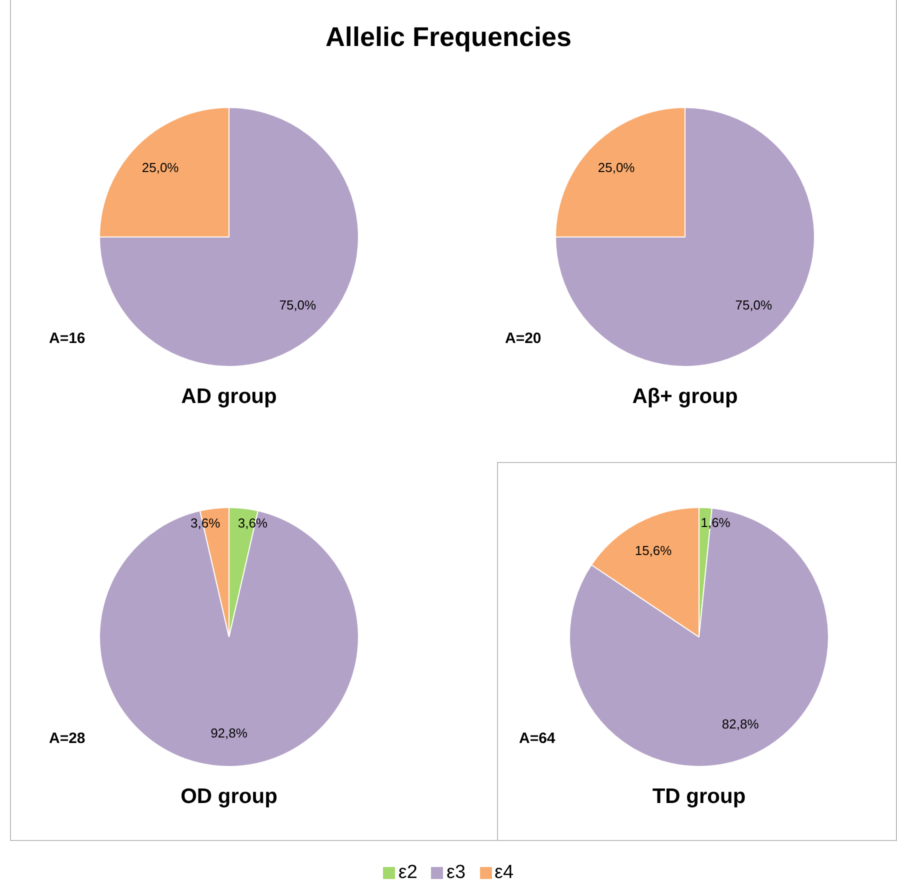  I want to click on data-label: 92,8%, so click(229, 733).